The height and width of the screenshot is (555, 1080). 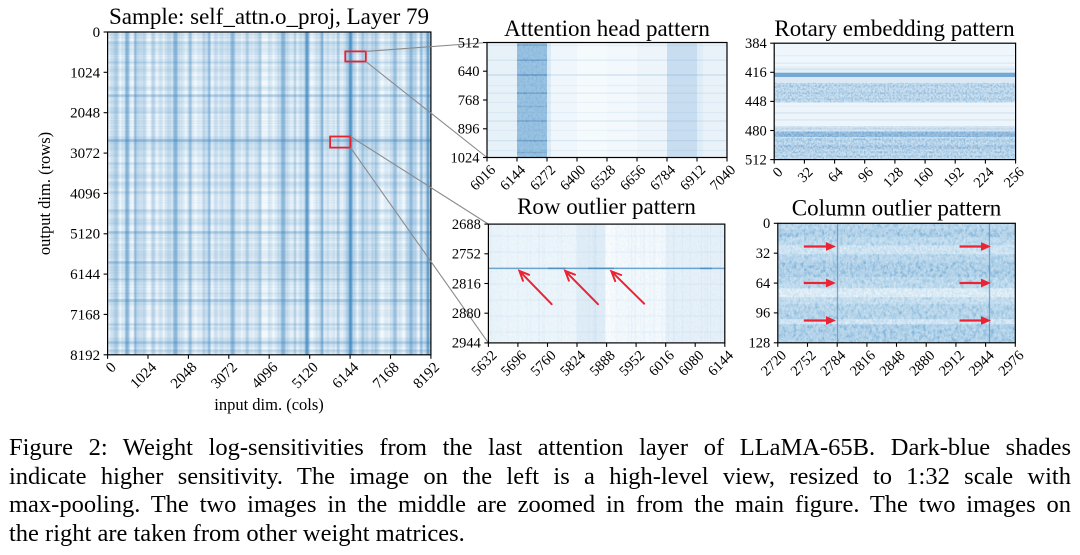 I want to click on svg-text: 6656, so click(x=633, y=178).